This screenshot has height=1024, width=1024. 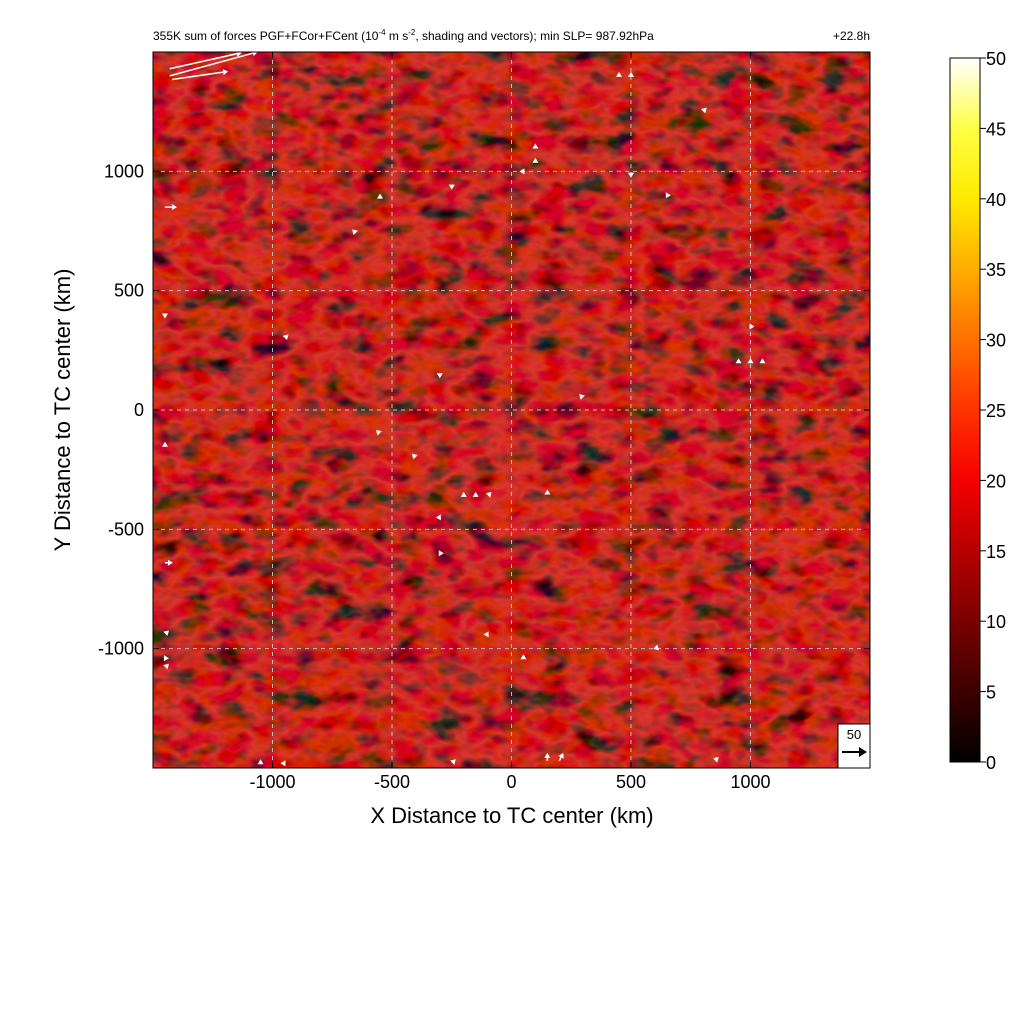 I want to click on title-units-mid: m s, so click(x=397, y=36).